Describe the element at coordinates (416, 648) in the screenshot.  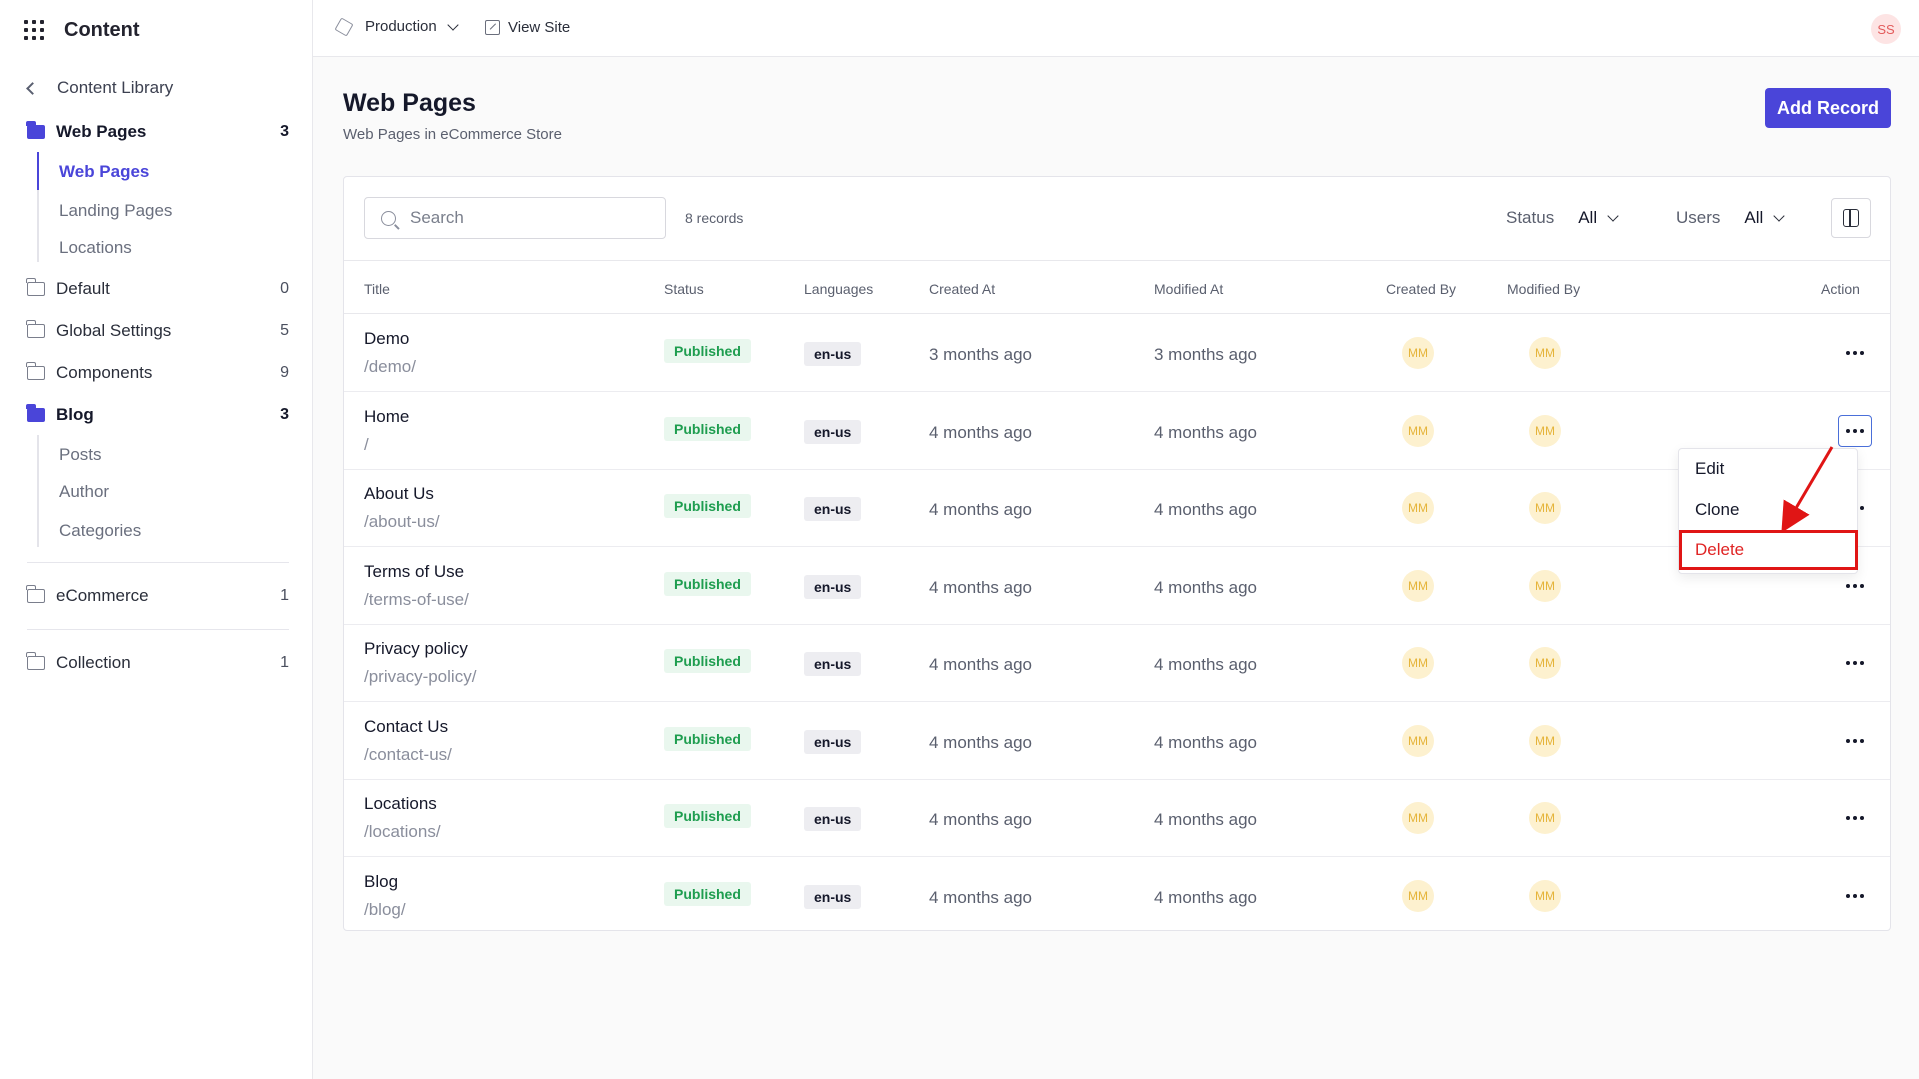
I see `row-title: Privacy policy` at that location.